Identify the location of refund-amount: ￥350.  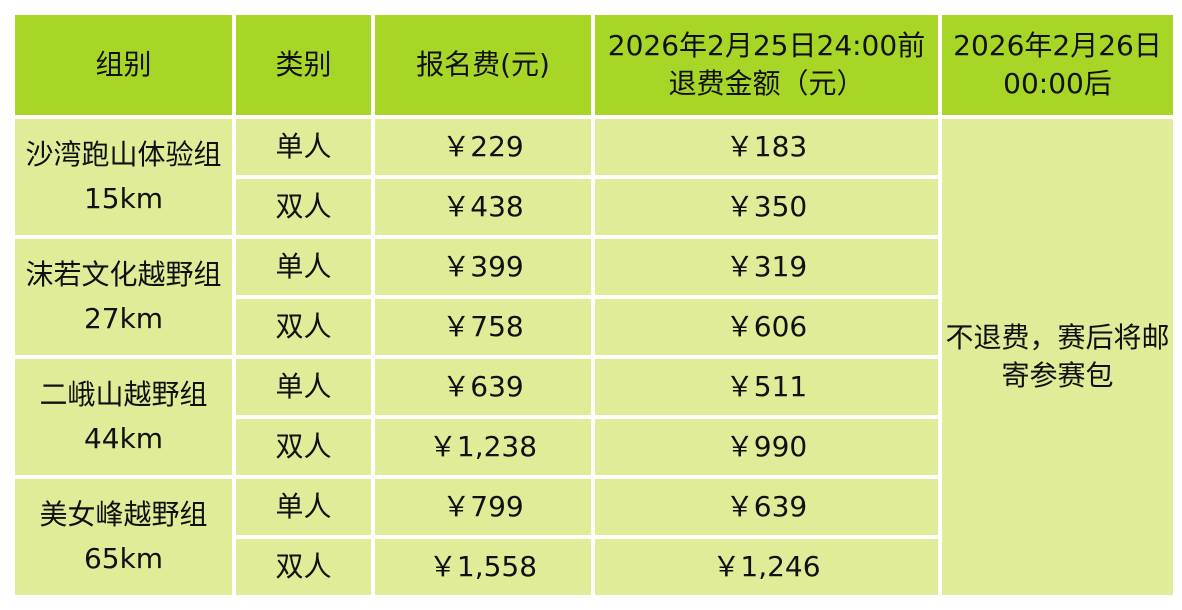
(766, 207).